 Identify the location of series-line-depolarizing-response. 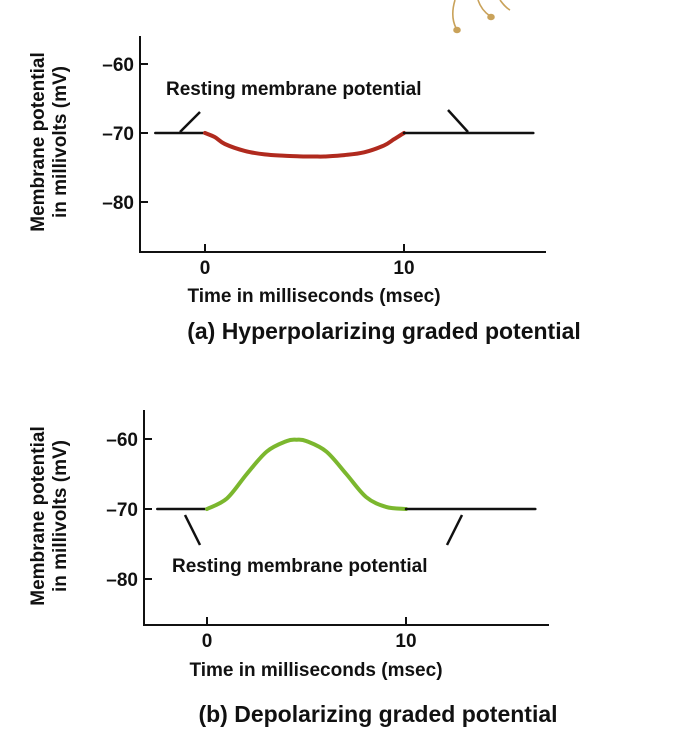
(306, 474).